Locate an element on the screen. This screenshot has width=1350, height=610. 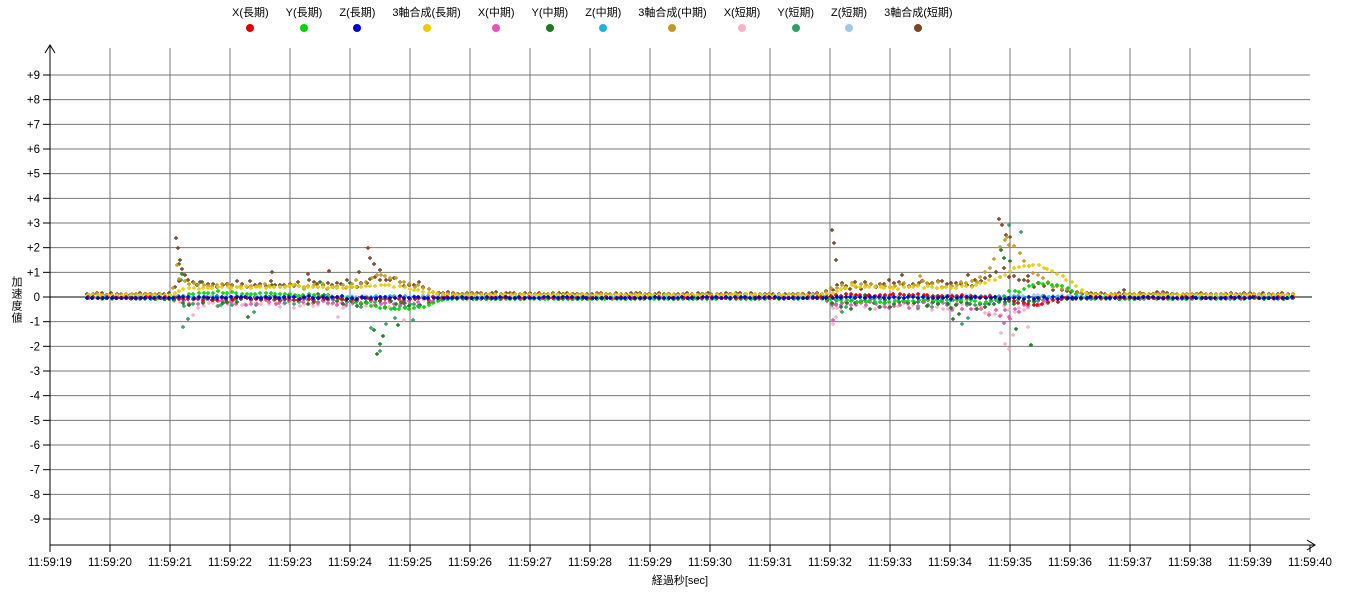
y-tick-label: +9 is located at coordinates (33, 76).